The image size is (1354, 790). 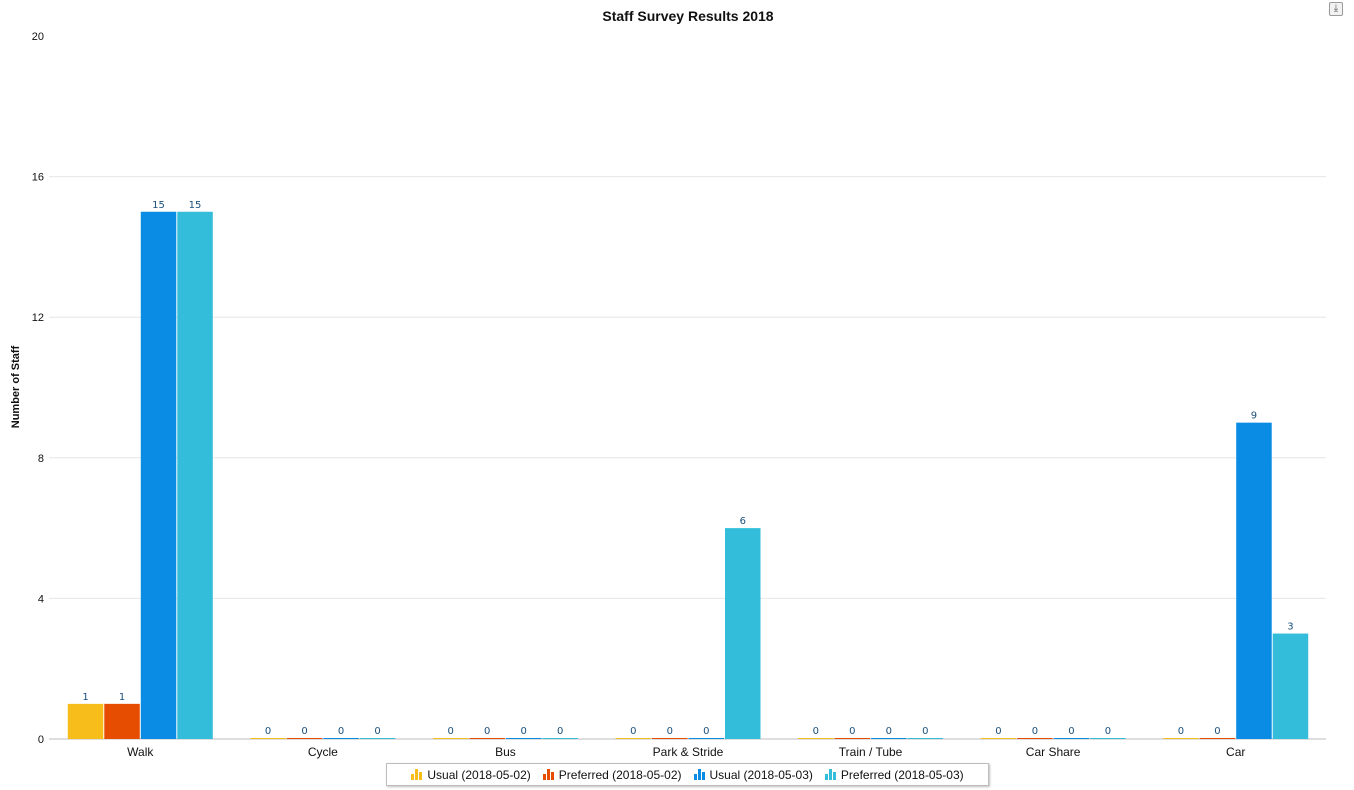 What do you see at coordinates (41, 740) in the screenshot?
I see `y-tick-label: 0` at bounding box center [41, 740].